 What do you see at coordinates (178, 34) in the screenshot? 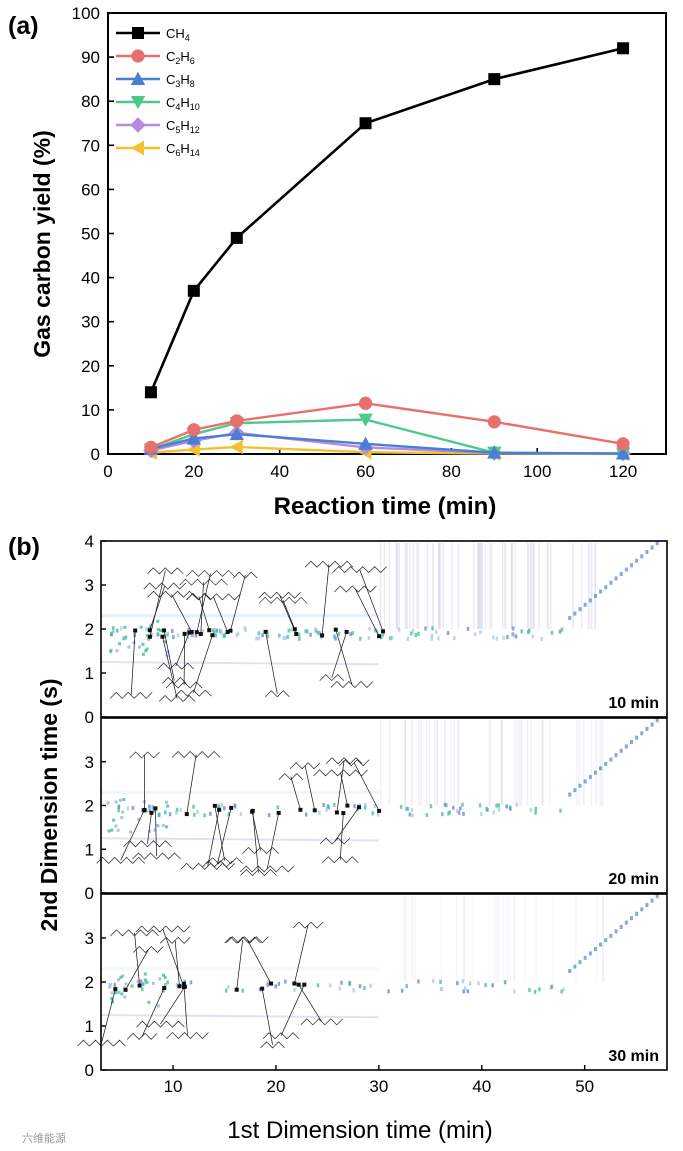
I see `legend-label: CH4` at bounding box center [178, 34].